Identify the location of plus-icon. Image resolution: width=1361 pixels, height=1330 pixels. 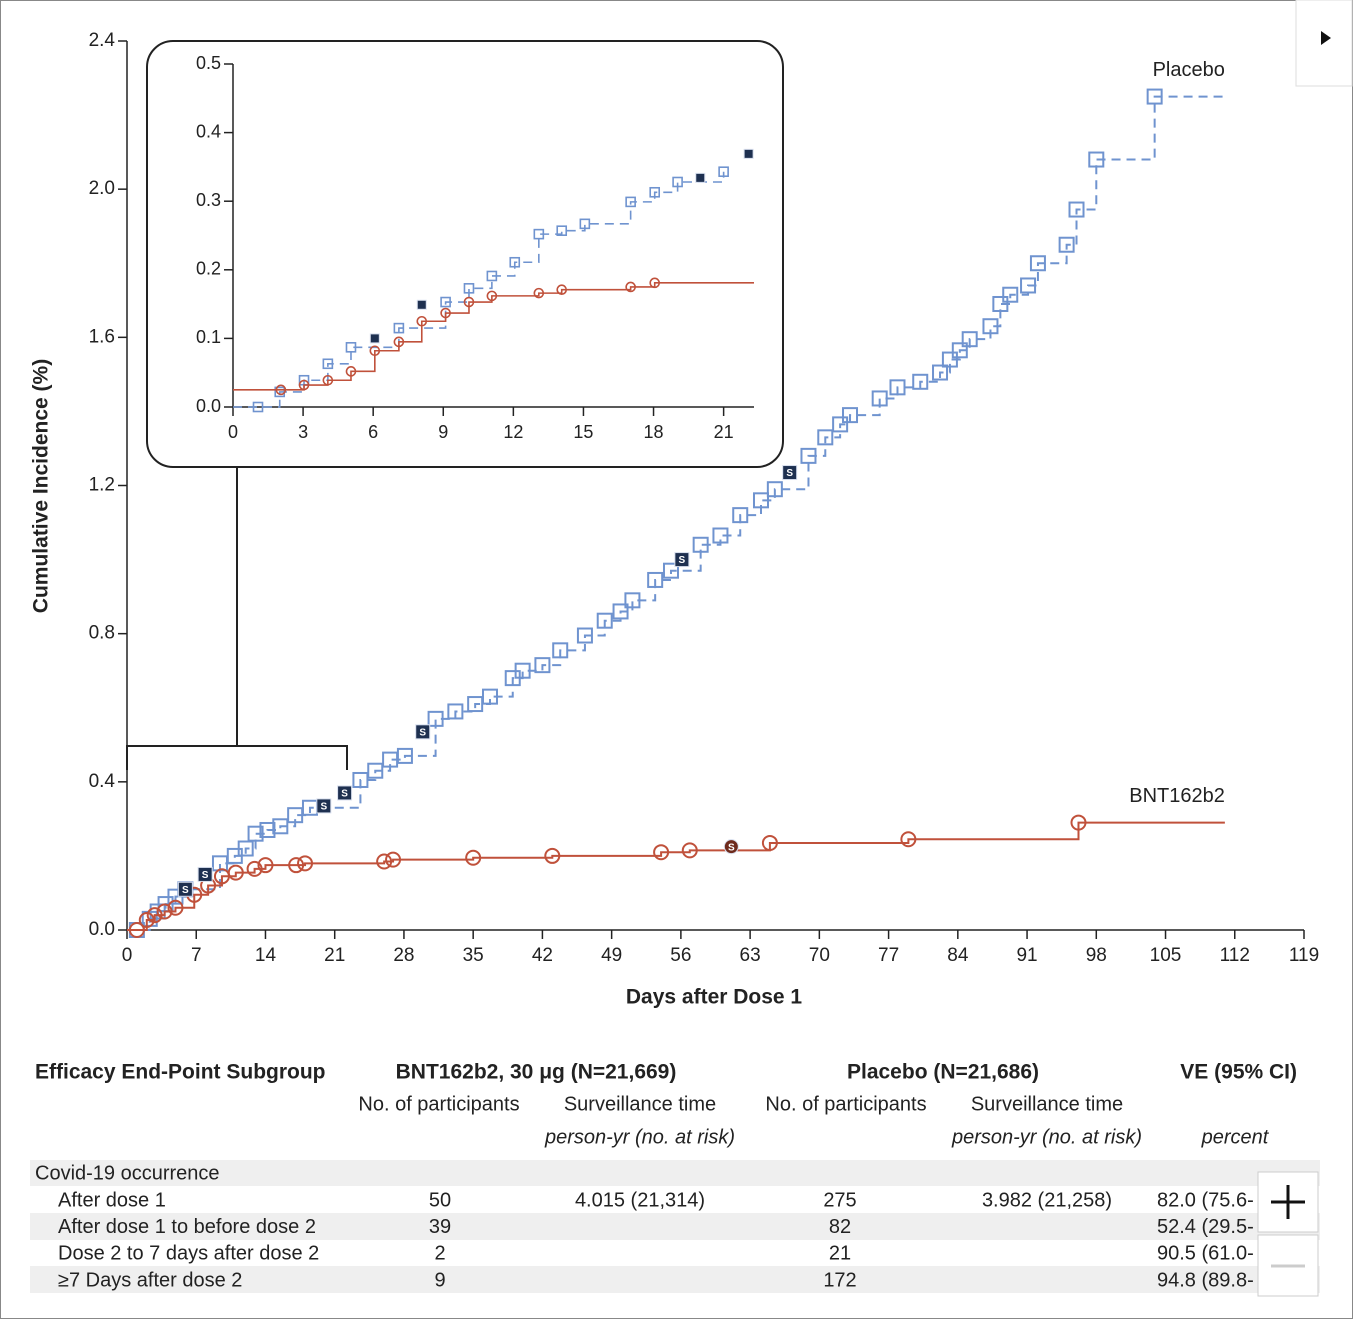
(1288, 1202).